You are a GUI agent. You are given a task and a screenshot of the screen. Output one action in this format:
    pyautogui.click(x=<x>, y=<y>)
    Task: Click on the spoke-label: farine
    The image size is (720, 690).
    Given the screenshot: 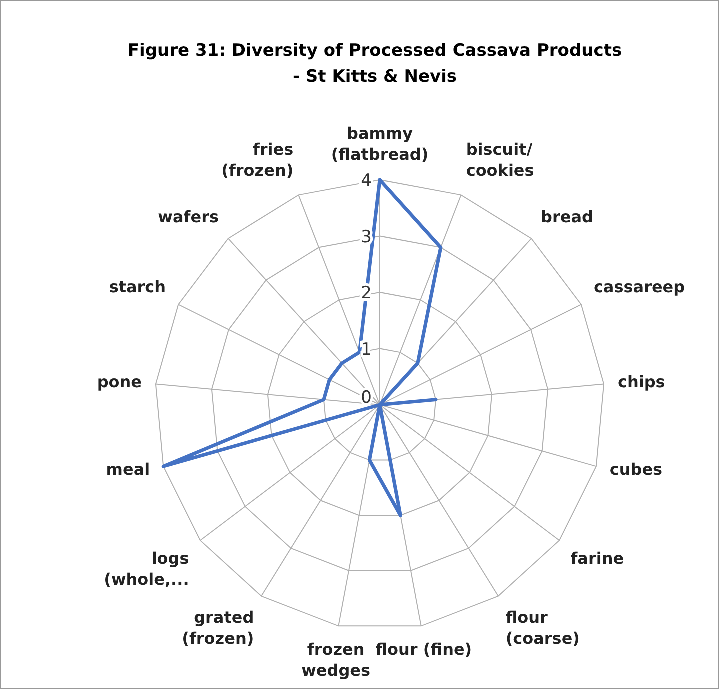 What is the action you would take?
    pyautogui.click(x=597, y=558)
    